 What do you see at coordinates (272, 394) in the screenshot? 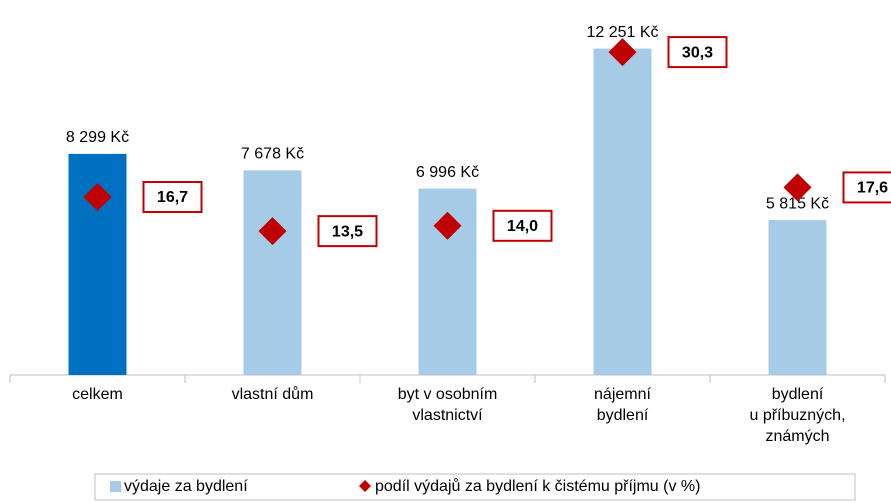
I see `x-tick-label: vlastní dům` at bounding box center [272, 394].